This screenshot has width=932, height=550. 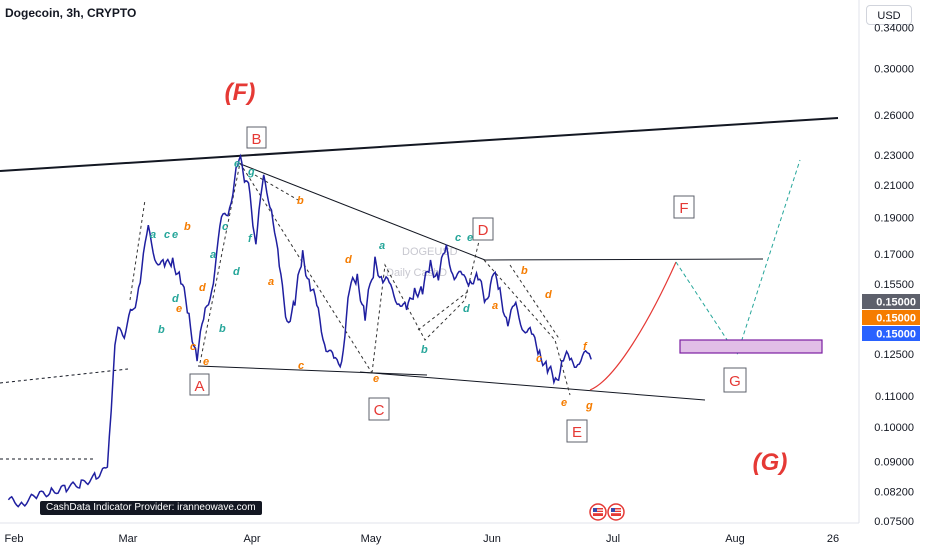 I want to click on price-tick-label: 0.23000, so click(x=894, y=156).